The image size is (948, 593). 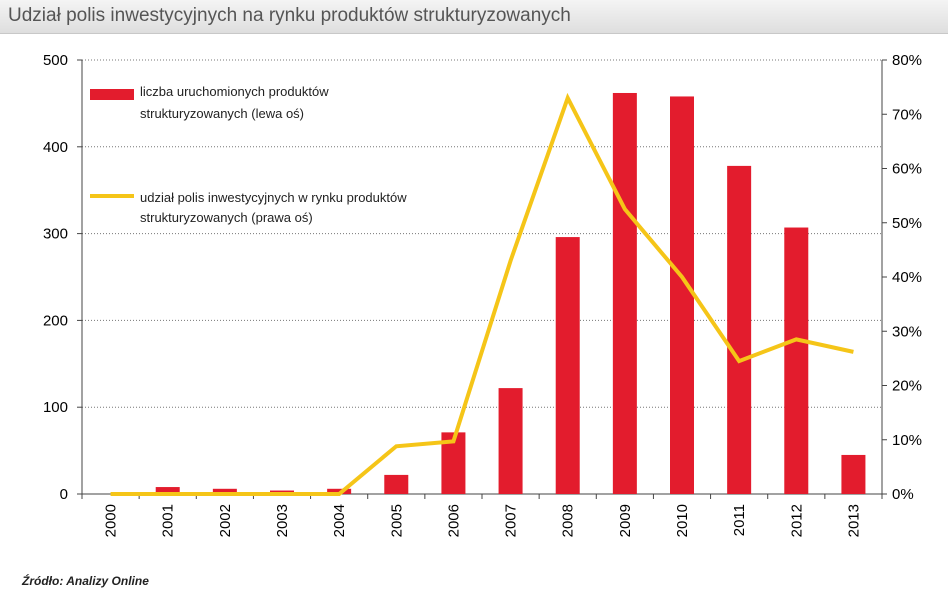 What do you see at coordinates (168, 520) in the screenshot?
I see `x-tick-label: 2001` at bounding box center [168, 520].